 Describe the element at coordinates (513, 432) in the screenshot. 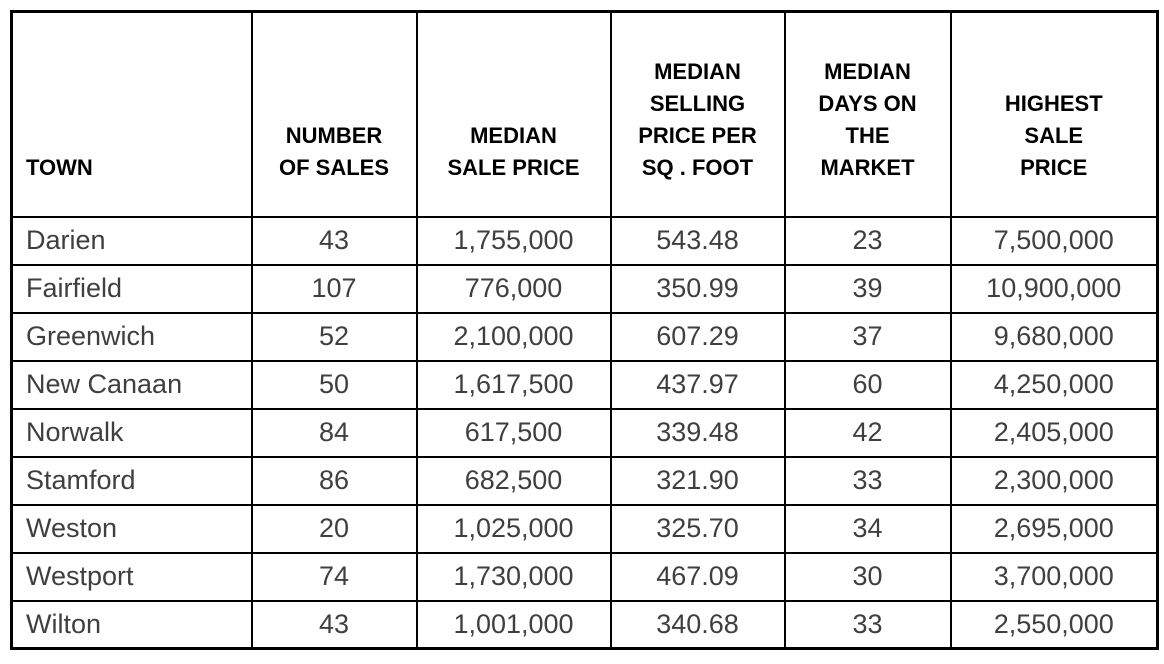

I see `cell-median-sale-price: 617,500` at that location.